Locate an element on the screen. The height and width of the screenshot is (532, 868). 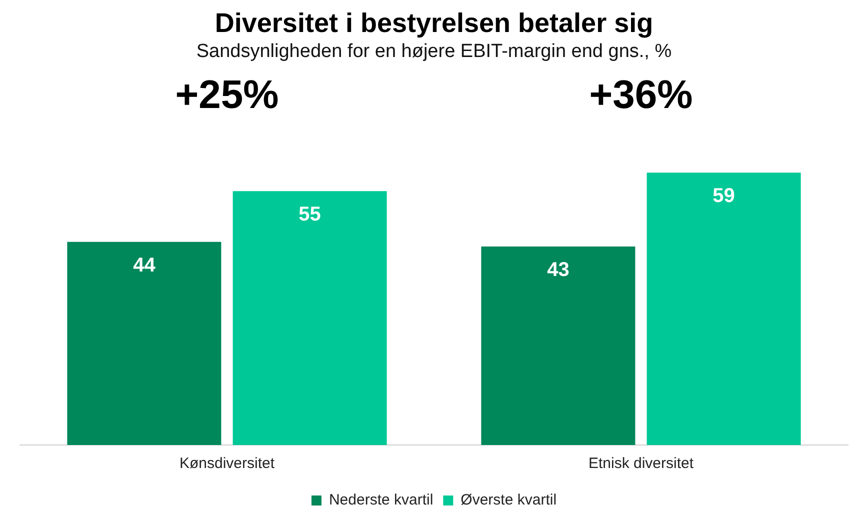
text: +25% is located at coordinates (227, 95).